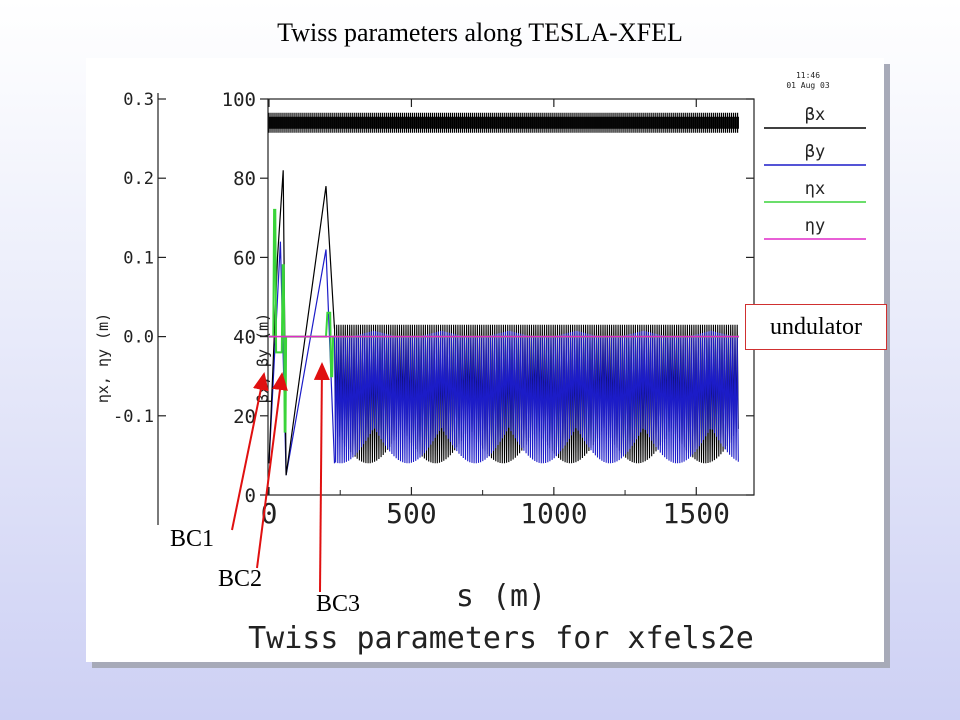 The image size is (960, 720). Describe the element at coordinates (133, 417) in the screenshot. I see `eta-tick-label: -0.1` at that location.